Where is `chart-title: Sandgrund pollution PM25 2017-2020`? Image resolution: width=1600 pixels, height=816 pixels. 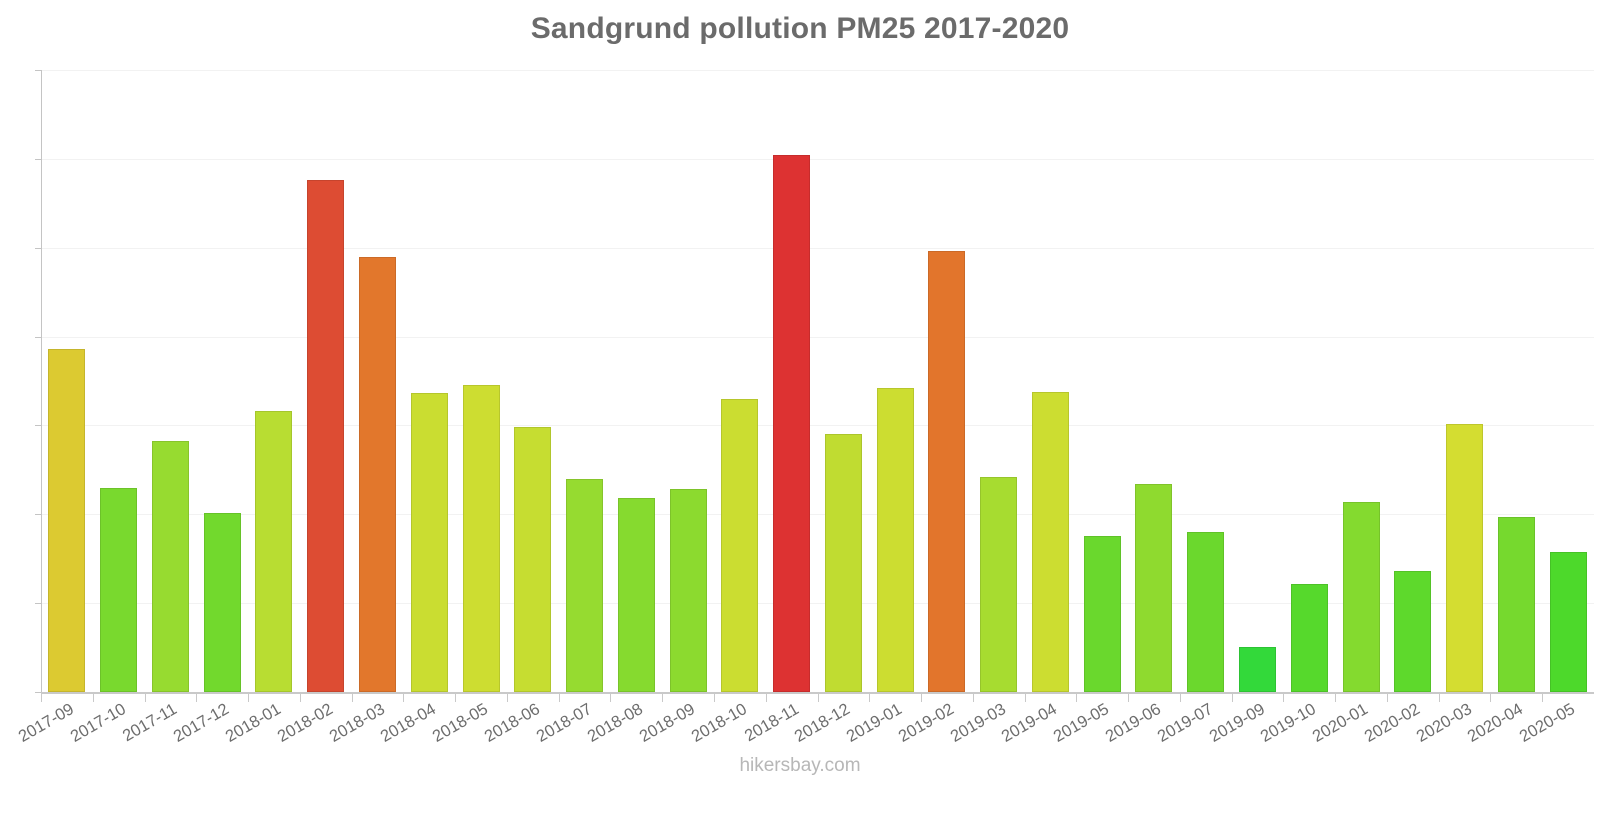
chart-title: Sandgrund pollution PM25 2017-2020 is located at coordinates (800, 28).